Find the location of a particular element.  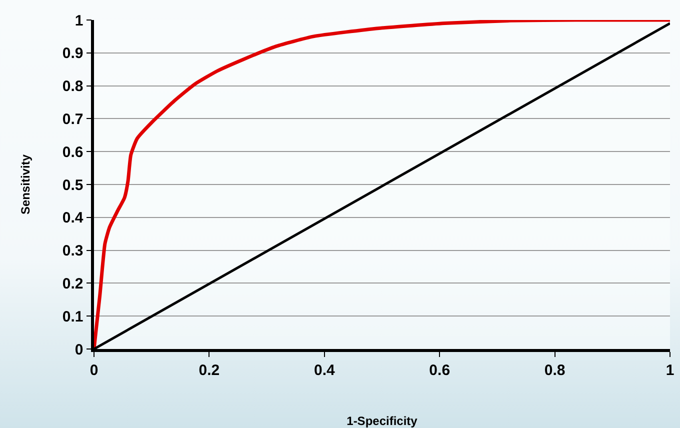

y-tick-label: 0.4 is located at coordinates (73, 218).